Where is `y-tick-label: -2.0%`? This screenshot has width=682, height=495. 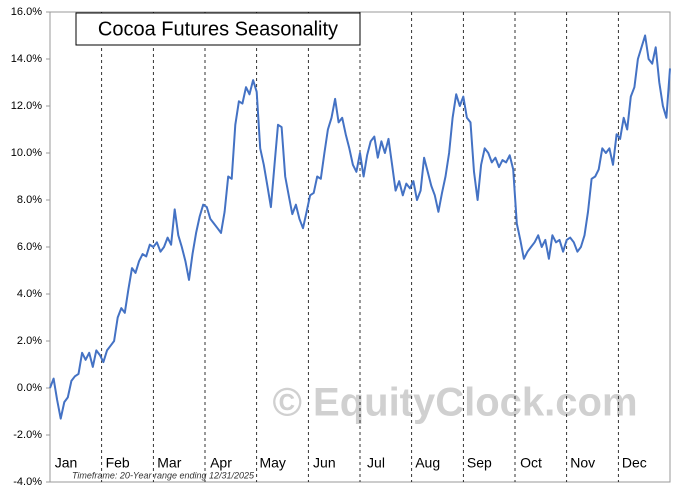 y-tick-label: -2.0% is located at coordinates (27, 435).